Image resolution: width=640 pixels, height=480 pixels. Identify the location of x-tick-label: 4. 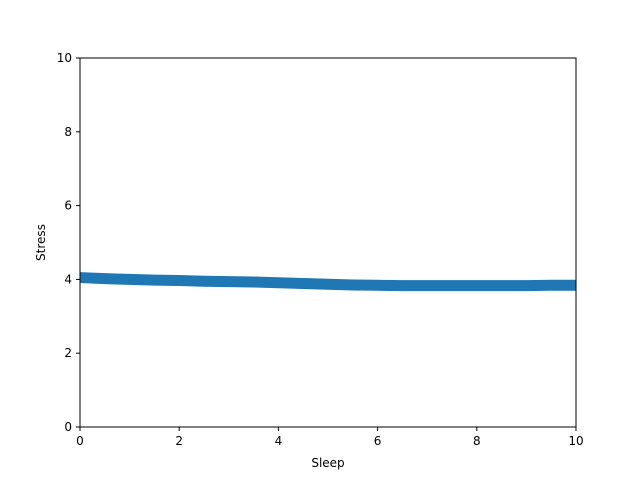
(279, 441).